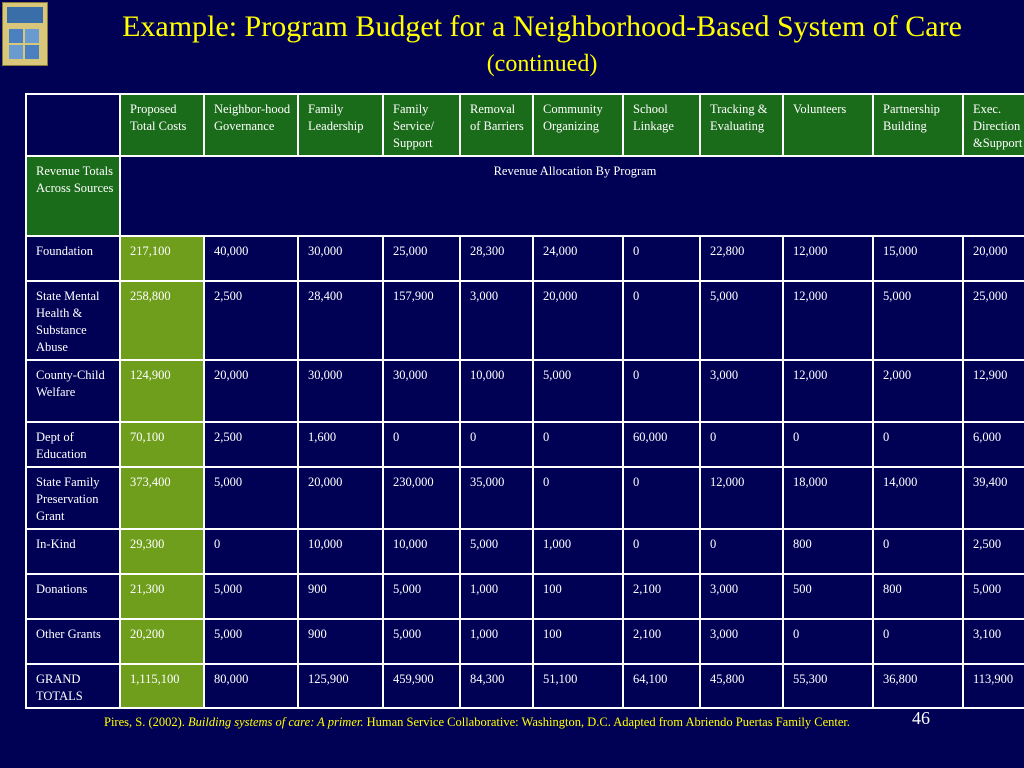  What do you see at coordinates (340, 686) in the screenshot?
I see `table-cell: 125,900` at bounding box center [340, 686].